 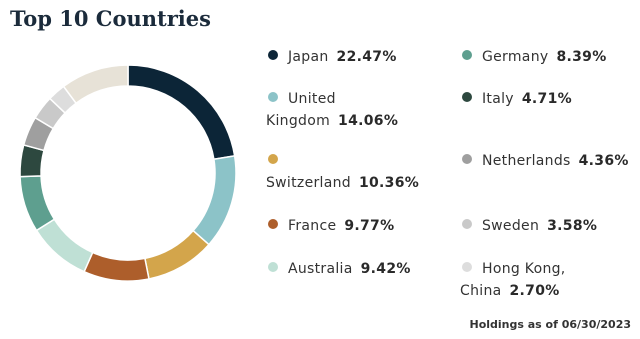 What do you see at coordinates (369, 226) in the screenshot?
I see `legend-value: 9.77%` at bounding box center [369, 226].